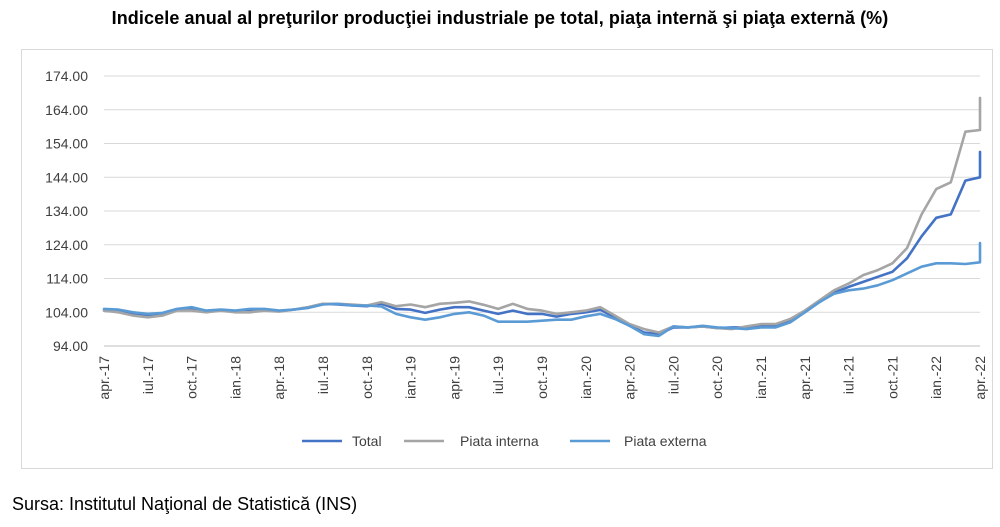  I want to click on x-tick-label: ian.-21, so click(761, 377).